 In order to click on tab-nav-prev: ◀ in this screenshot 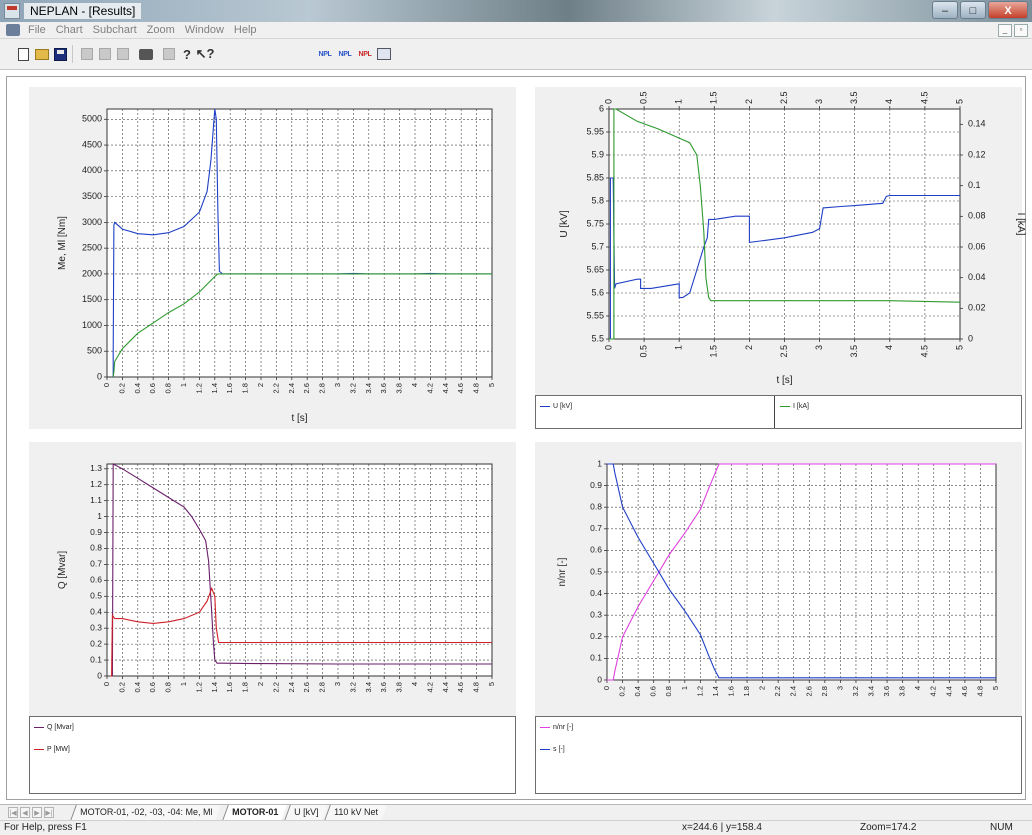, I will do `click(25, 812)`.